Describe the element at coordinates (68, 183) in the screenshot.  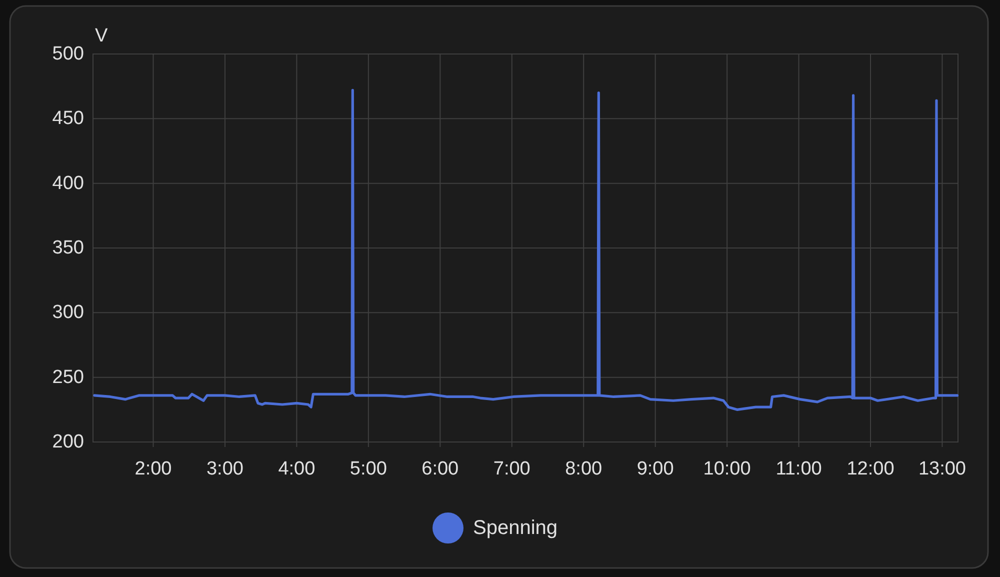
I see `y-tick-label: 400` at that location.